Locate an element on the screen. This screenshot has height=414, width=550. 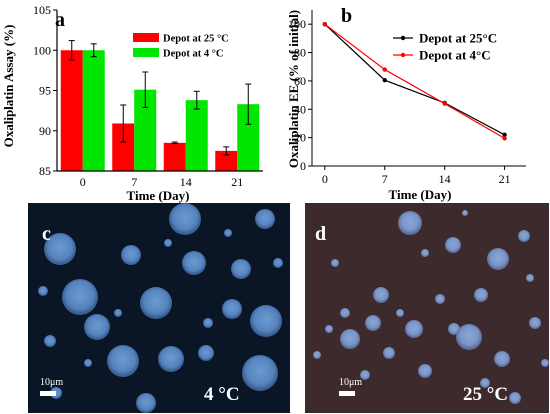
panel-b-y-tick-label: 20 is located at coordinates (300, 138).